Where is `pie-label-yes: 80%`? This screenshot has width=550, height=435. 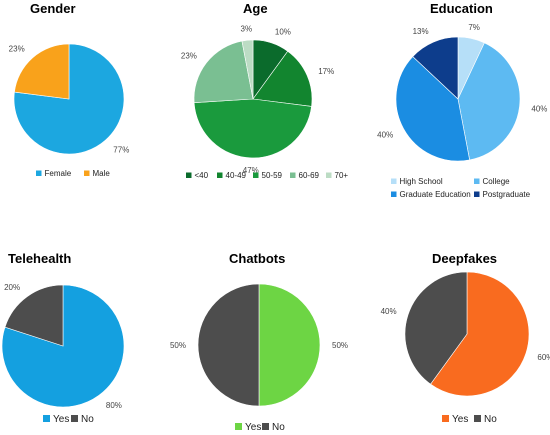 pie-label-yes: 80% is located at coordinates (114, 405).